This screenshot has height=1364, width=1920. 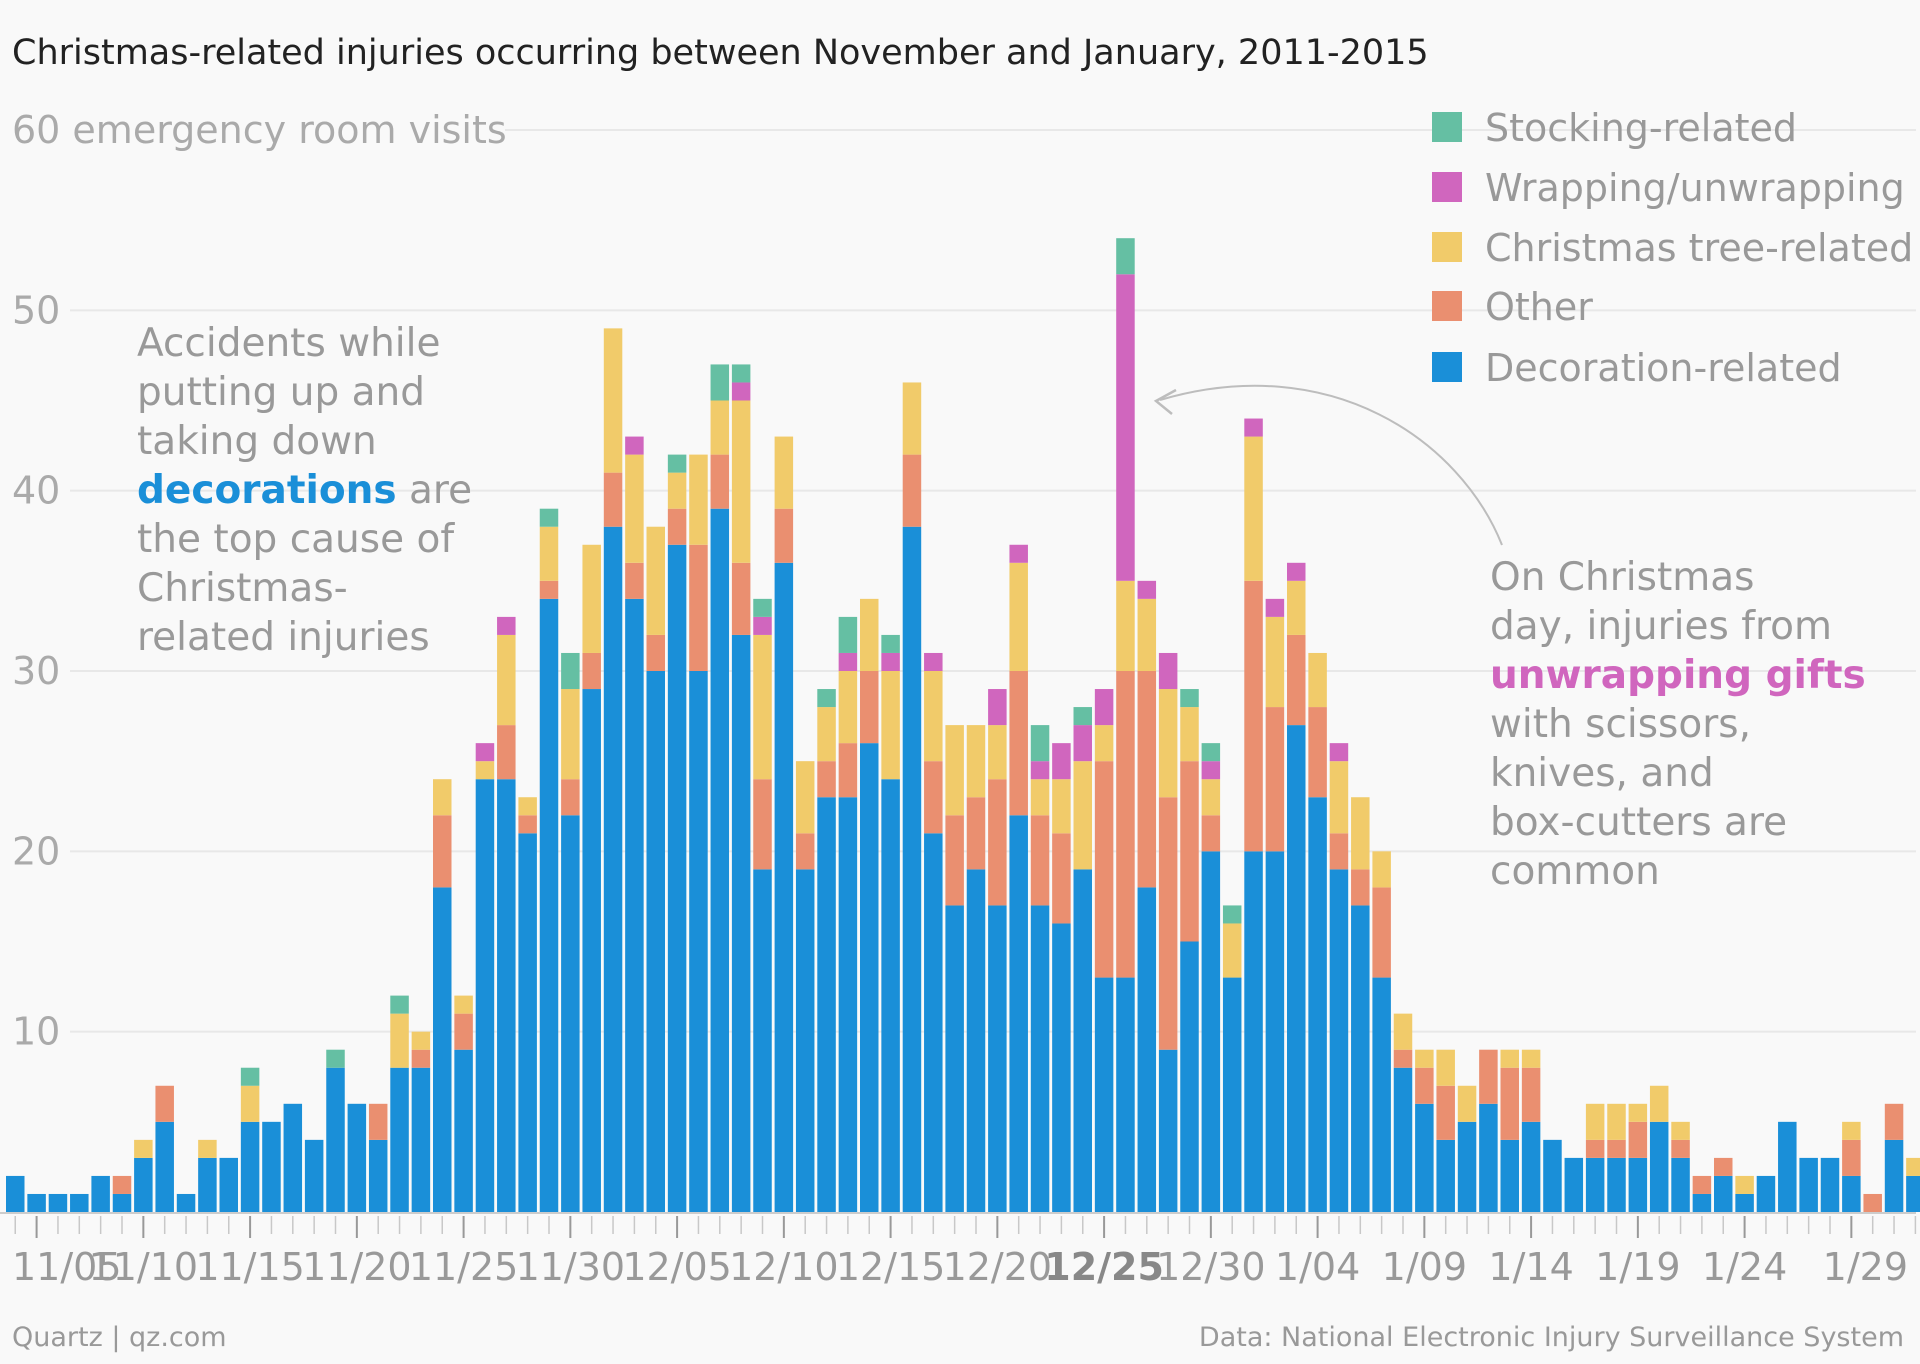 What do you see at coordinates (997, 1058) in the screenshot?
I see `bar-segment: Decoration-related: 17` at bounding box center [997, 1058].